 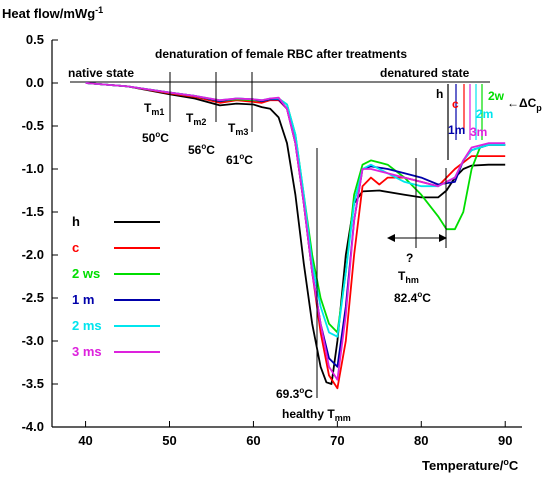 What do you see at coordinates (484, 114) in the screenshot?
I see `dcp-label-2m: 2m` at bounding box center [484, 114].